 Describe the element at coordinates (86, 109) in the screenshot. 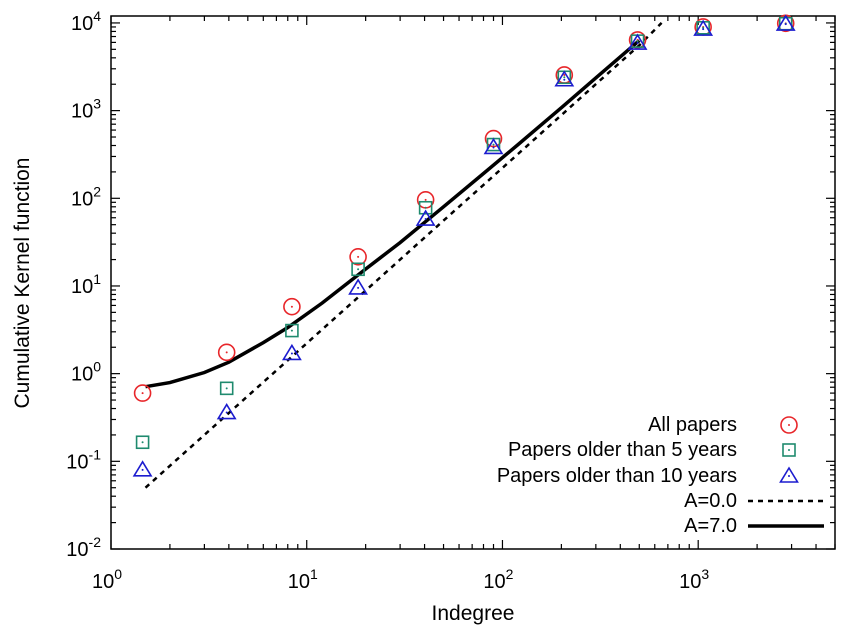

I see `y-tick-label: 10³` at that location.